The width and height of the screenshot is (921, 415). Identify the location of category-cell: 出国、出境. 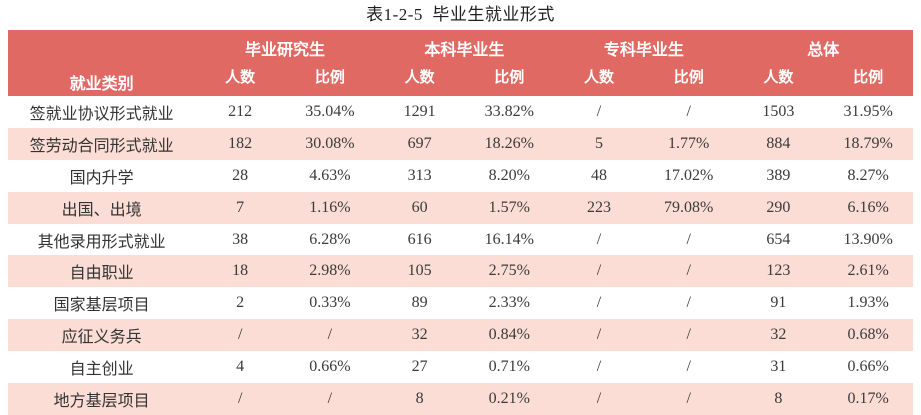
(101, 210).